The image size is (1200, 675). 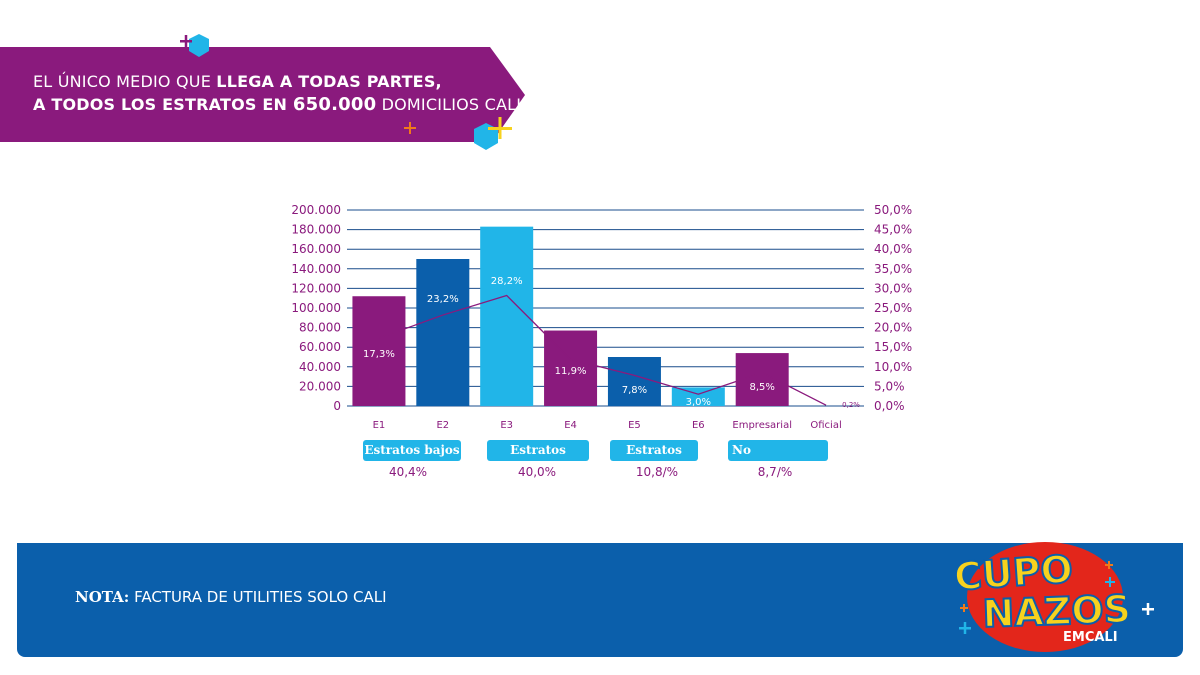 What do you see at coordinates (258, 597) in the screenshot?
I see `footer-note-text: FACTURA DE UTILITIES SOLO CALI` at bounding box center [258, 597].